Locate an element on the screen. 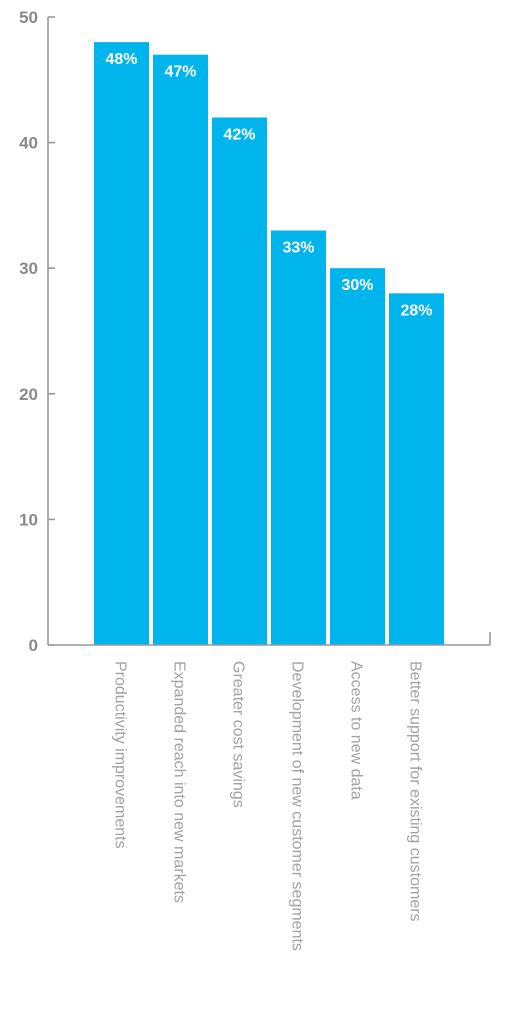  category-label: Expanded reach into new markets is located at coordinates (179, 782).